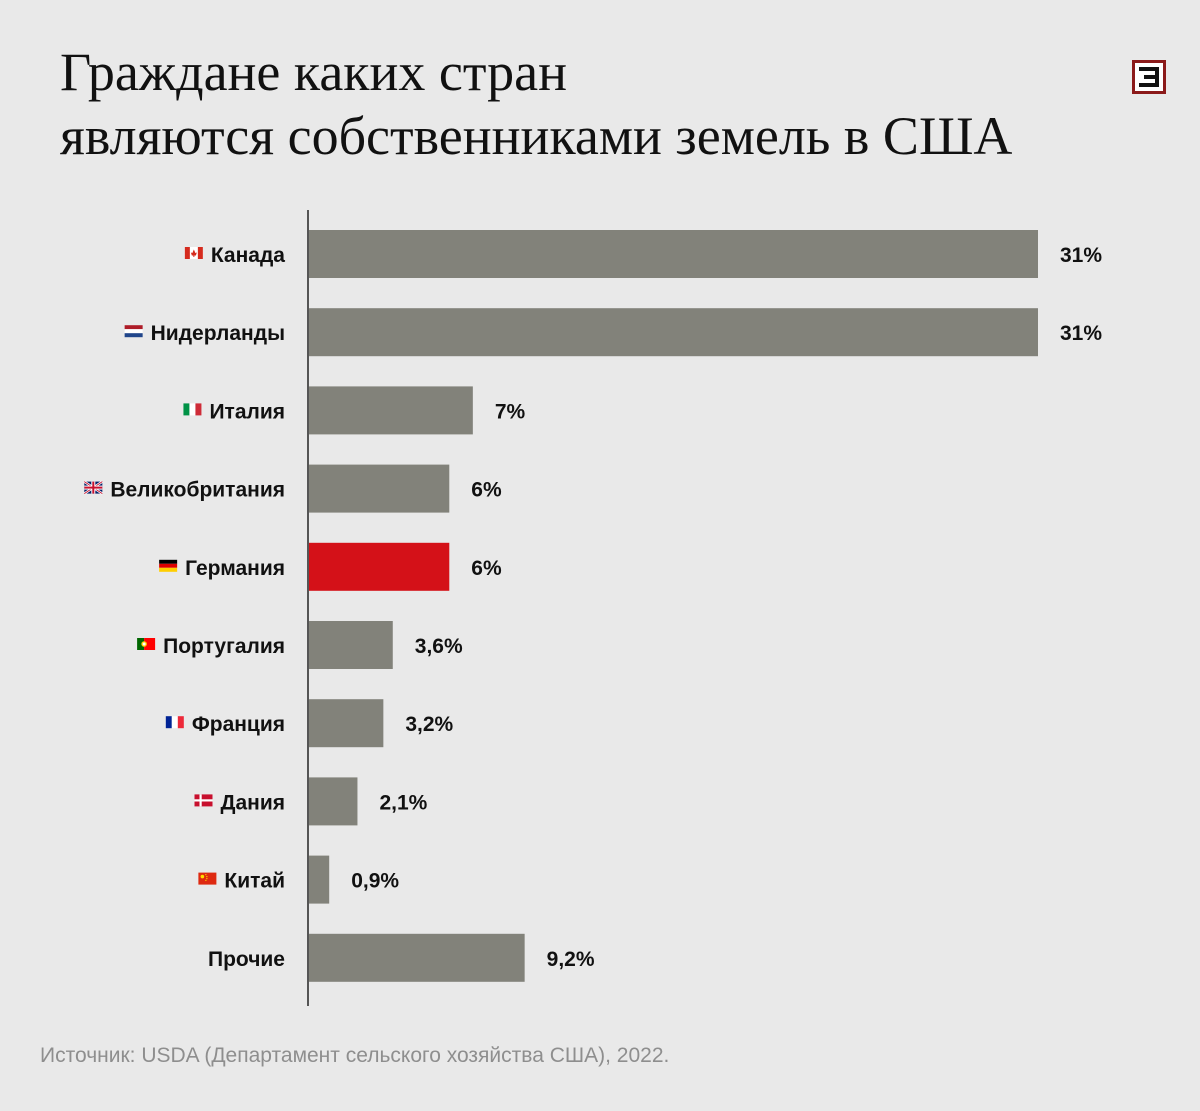 The width and height of the screenshot is (1200, 1111). Describe the element at coordinates (174, 722) in the screenshot. I see `france-flag-icon` at that location.